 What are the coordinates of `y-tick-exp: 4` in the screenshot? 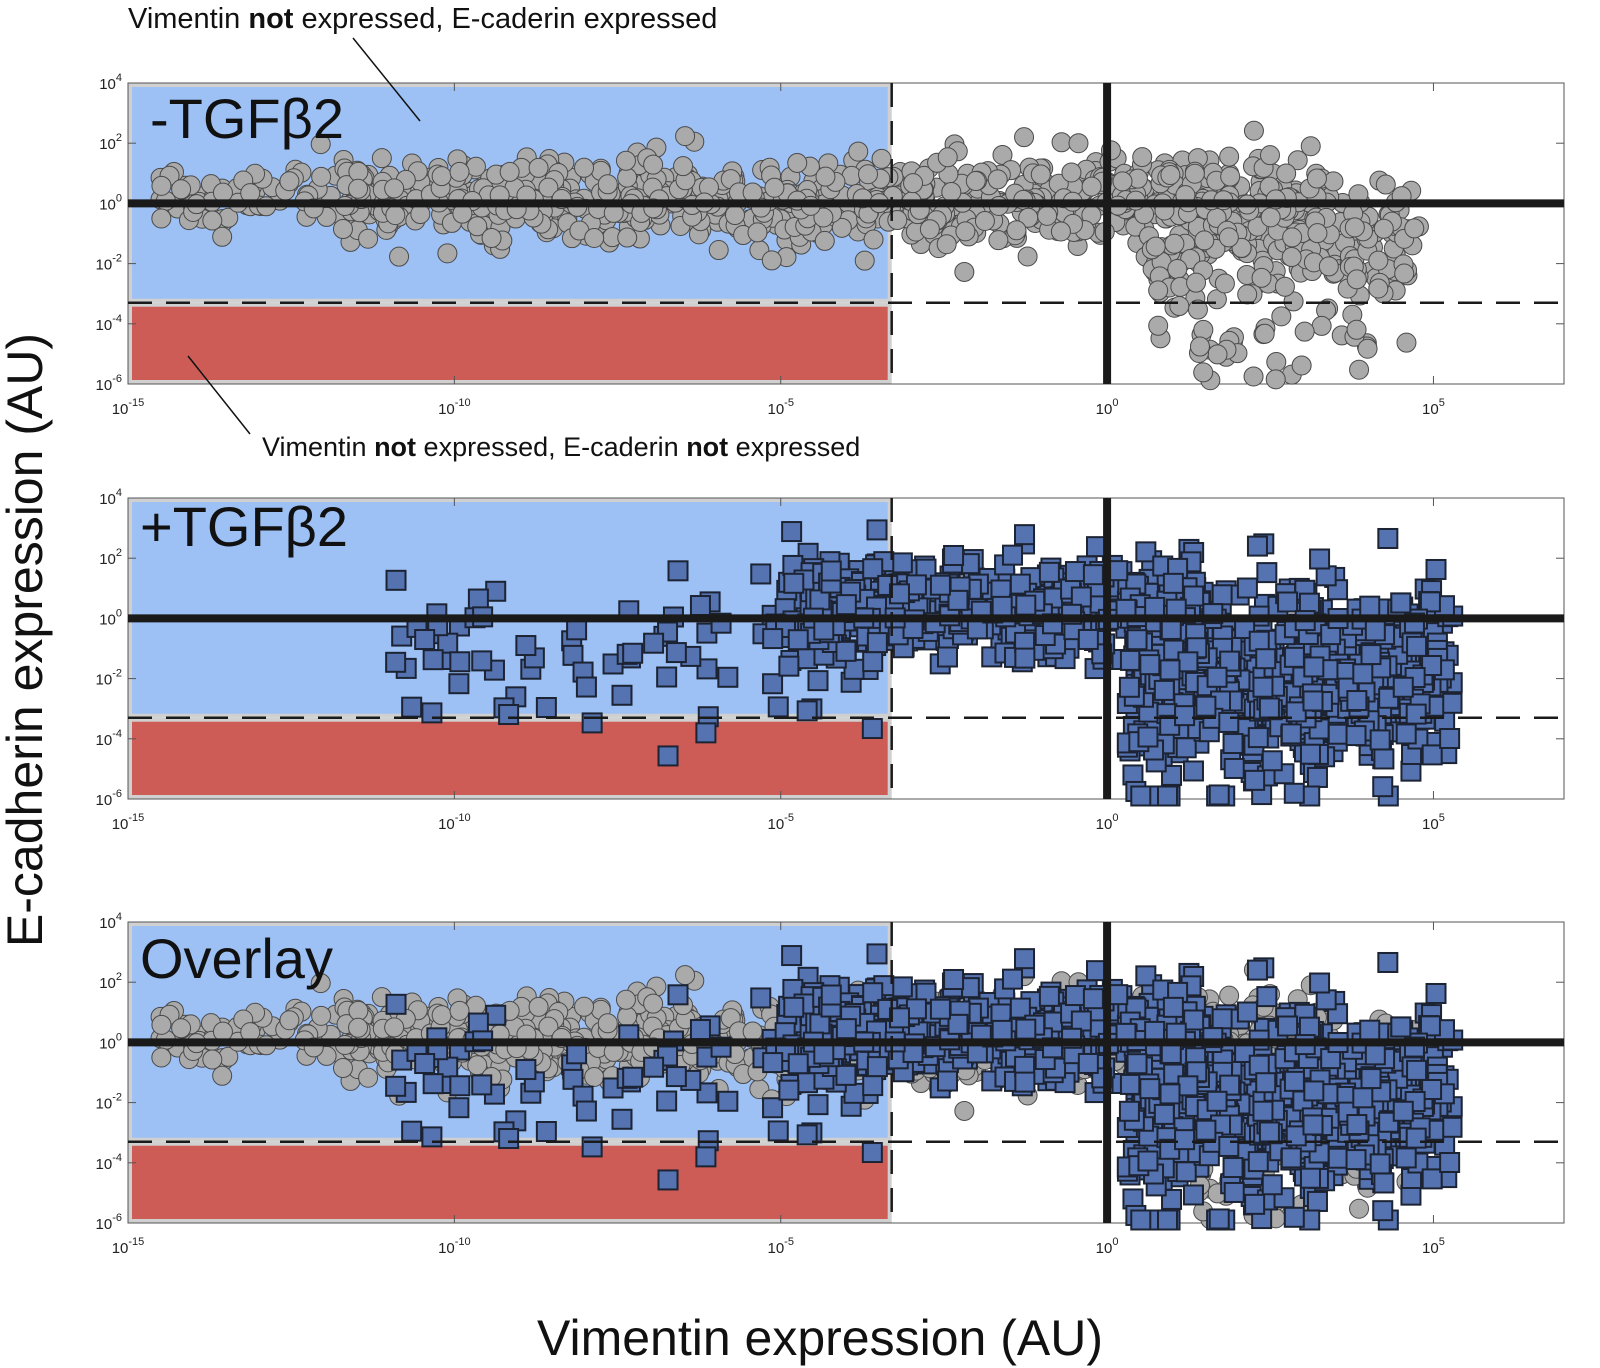 It's located at (119, 493).